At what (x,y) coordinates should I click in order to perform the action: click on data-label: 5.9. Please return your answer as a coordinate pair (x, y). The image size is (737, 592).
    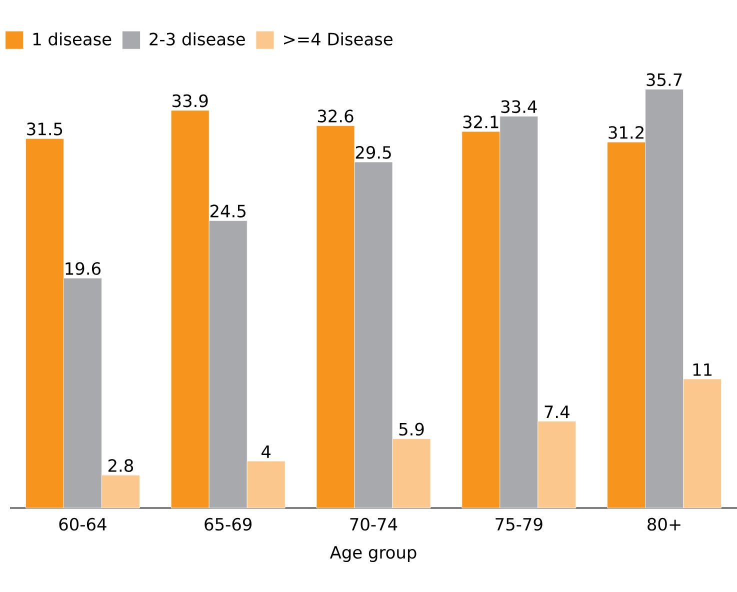
    Looking at the image, I should click on (411, 429).